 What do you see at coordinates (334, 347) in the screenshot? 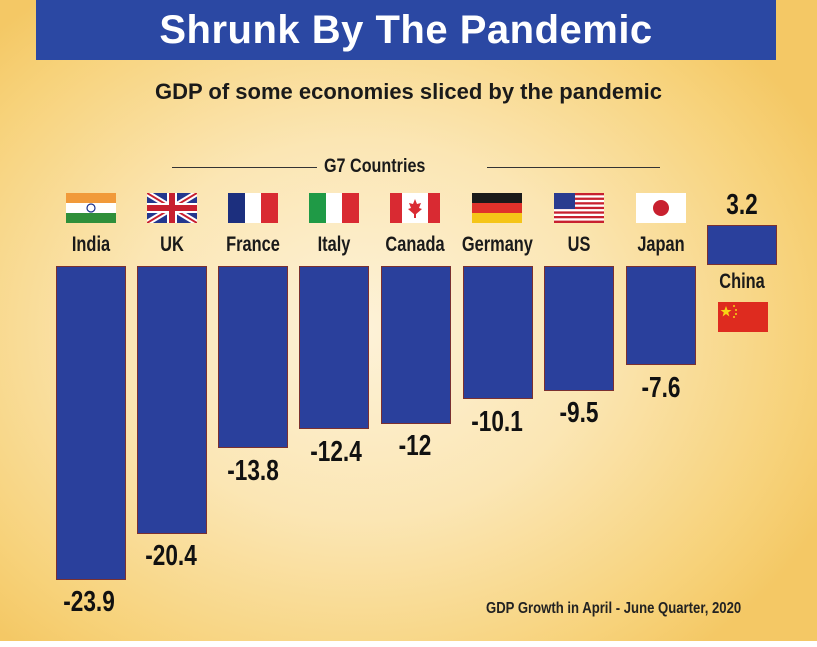
I see `bar-italy` at bounding box center [334, 347].